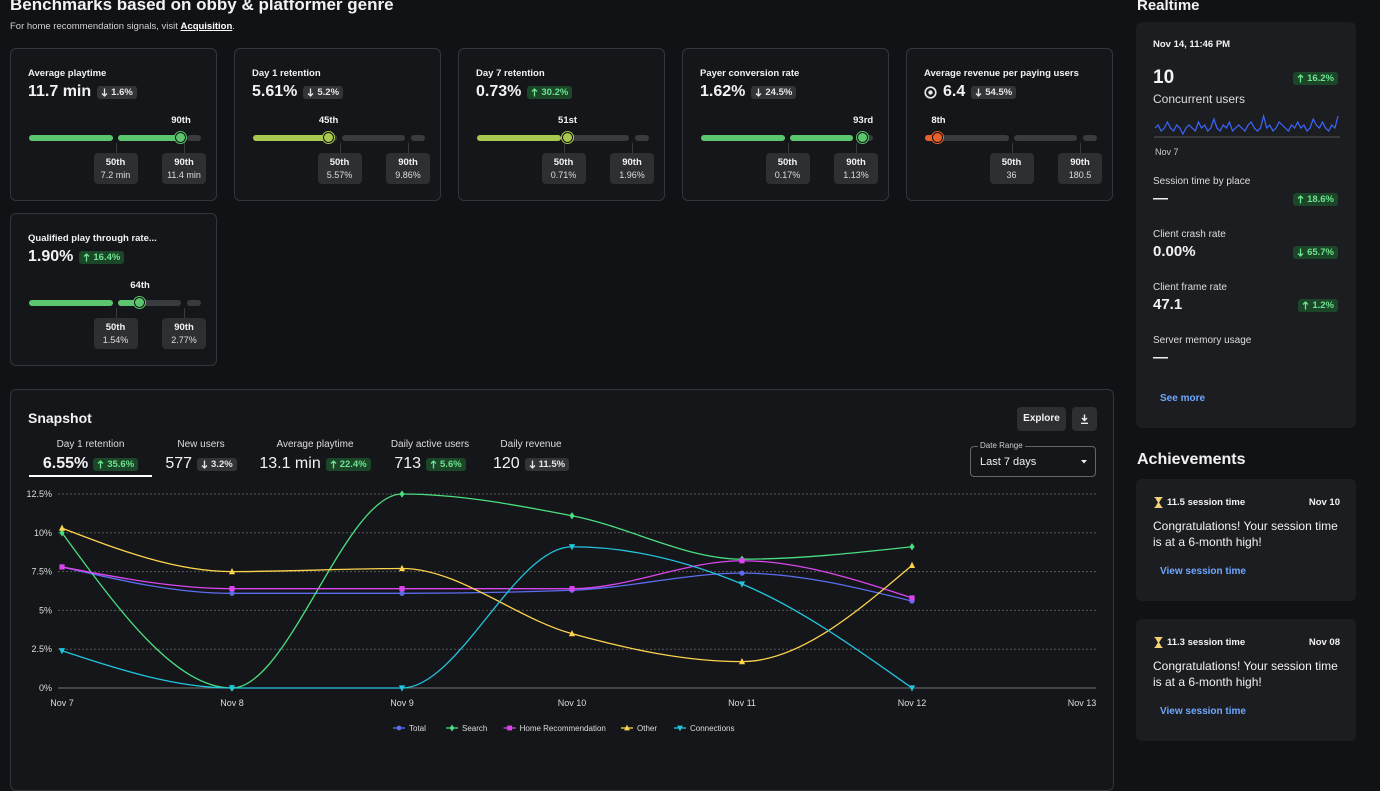 The width and height of the screenshot is (1380, 791). I want to click on tab-value: 713, so click(408, 463).